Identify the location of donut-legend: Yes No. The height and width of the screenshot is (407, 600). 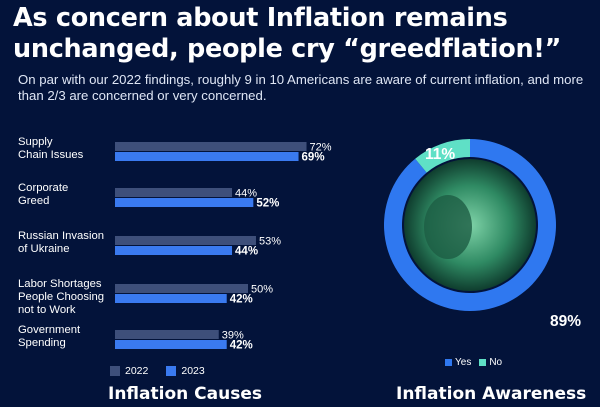
(477, 362).